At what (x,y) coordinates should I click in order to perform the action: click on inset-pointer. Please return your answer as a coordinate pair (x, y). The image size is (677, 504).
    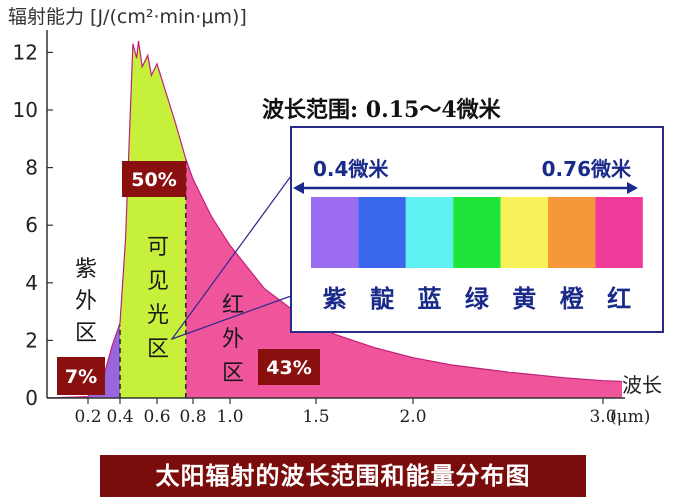
    Looking at the image, I should click on (231, 258).